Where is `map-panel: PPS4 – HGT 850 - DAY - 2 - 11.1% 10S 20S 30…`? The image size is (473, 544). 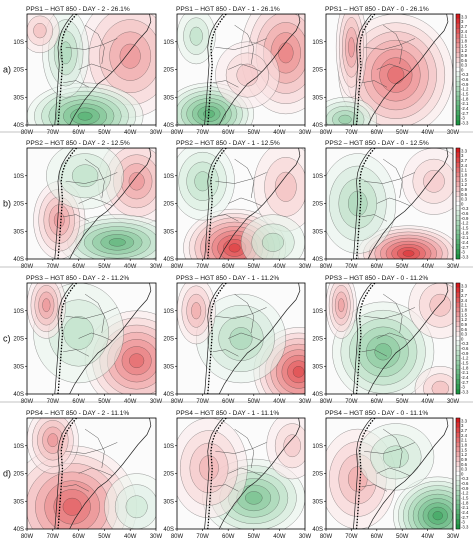 map-panel: PPS4 – HGT 850 - DAY - 2 - 11.1% 10S 20S 30… is located at coordinates (87, 475).